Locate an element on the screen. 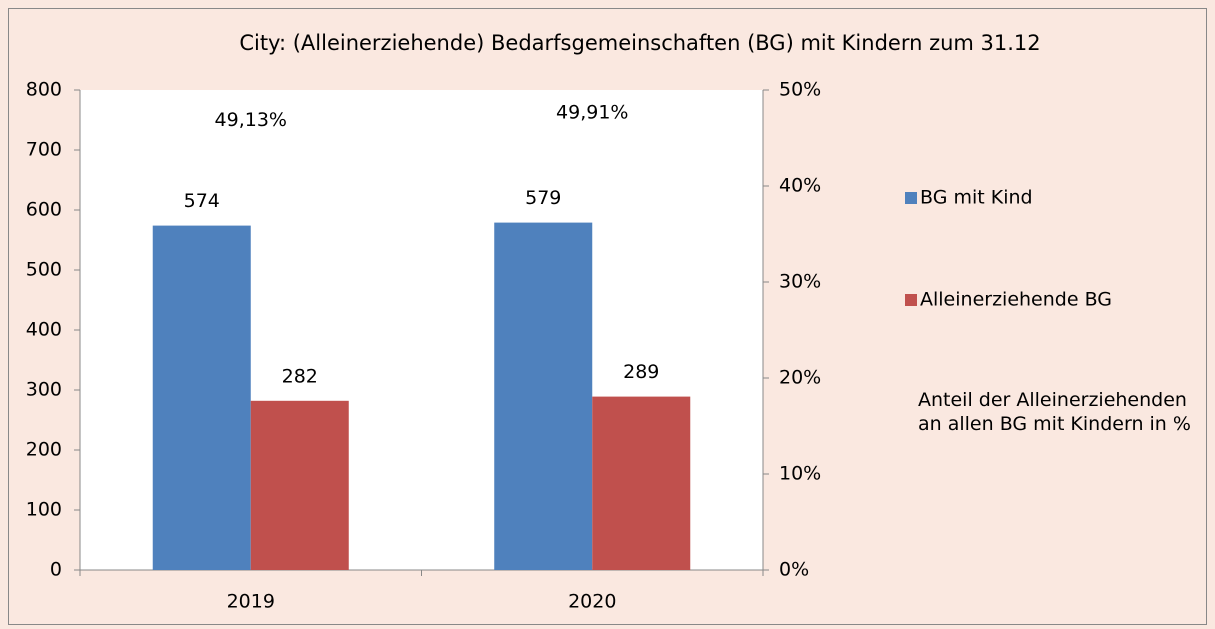  y-tick-label: 500 is located at coordinates (44, 270).